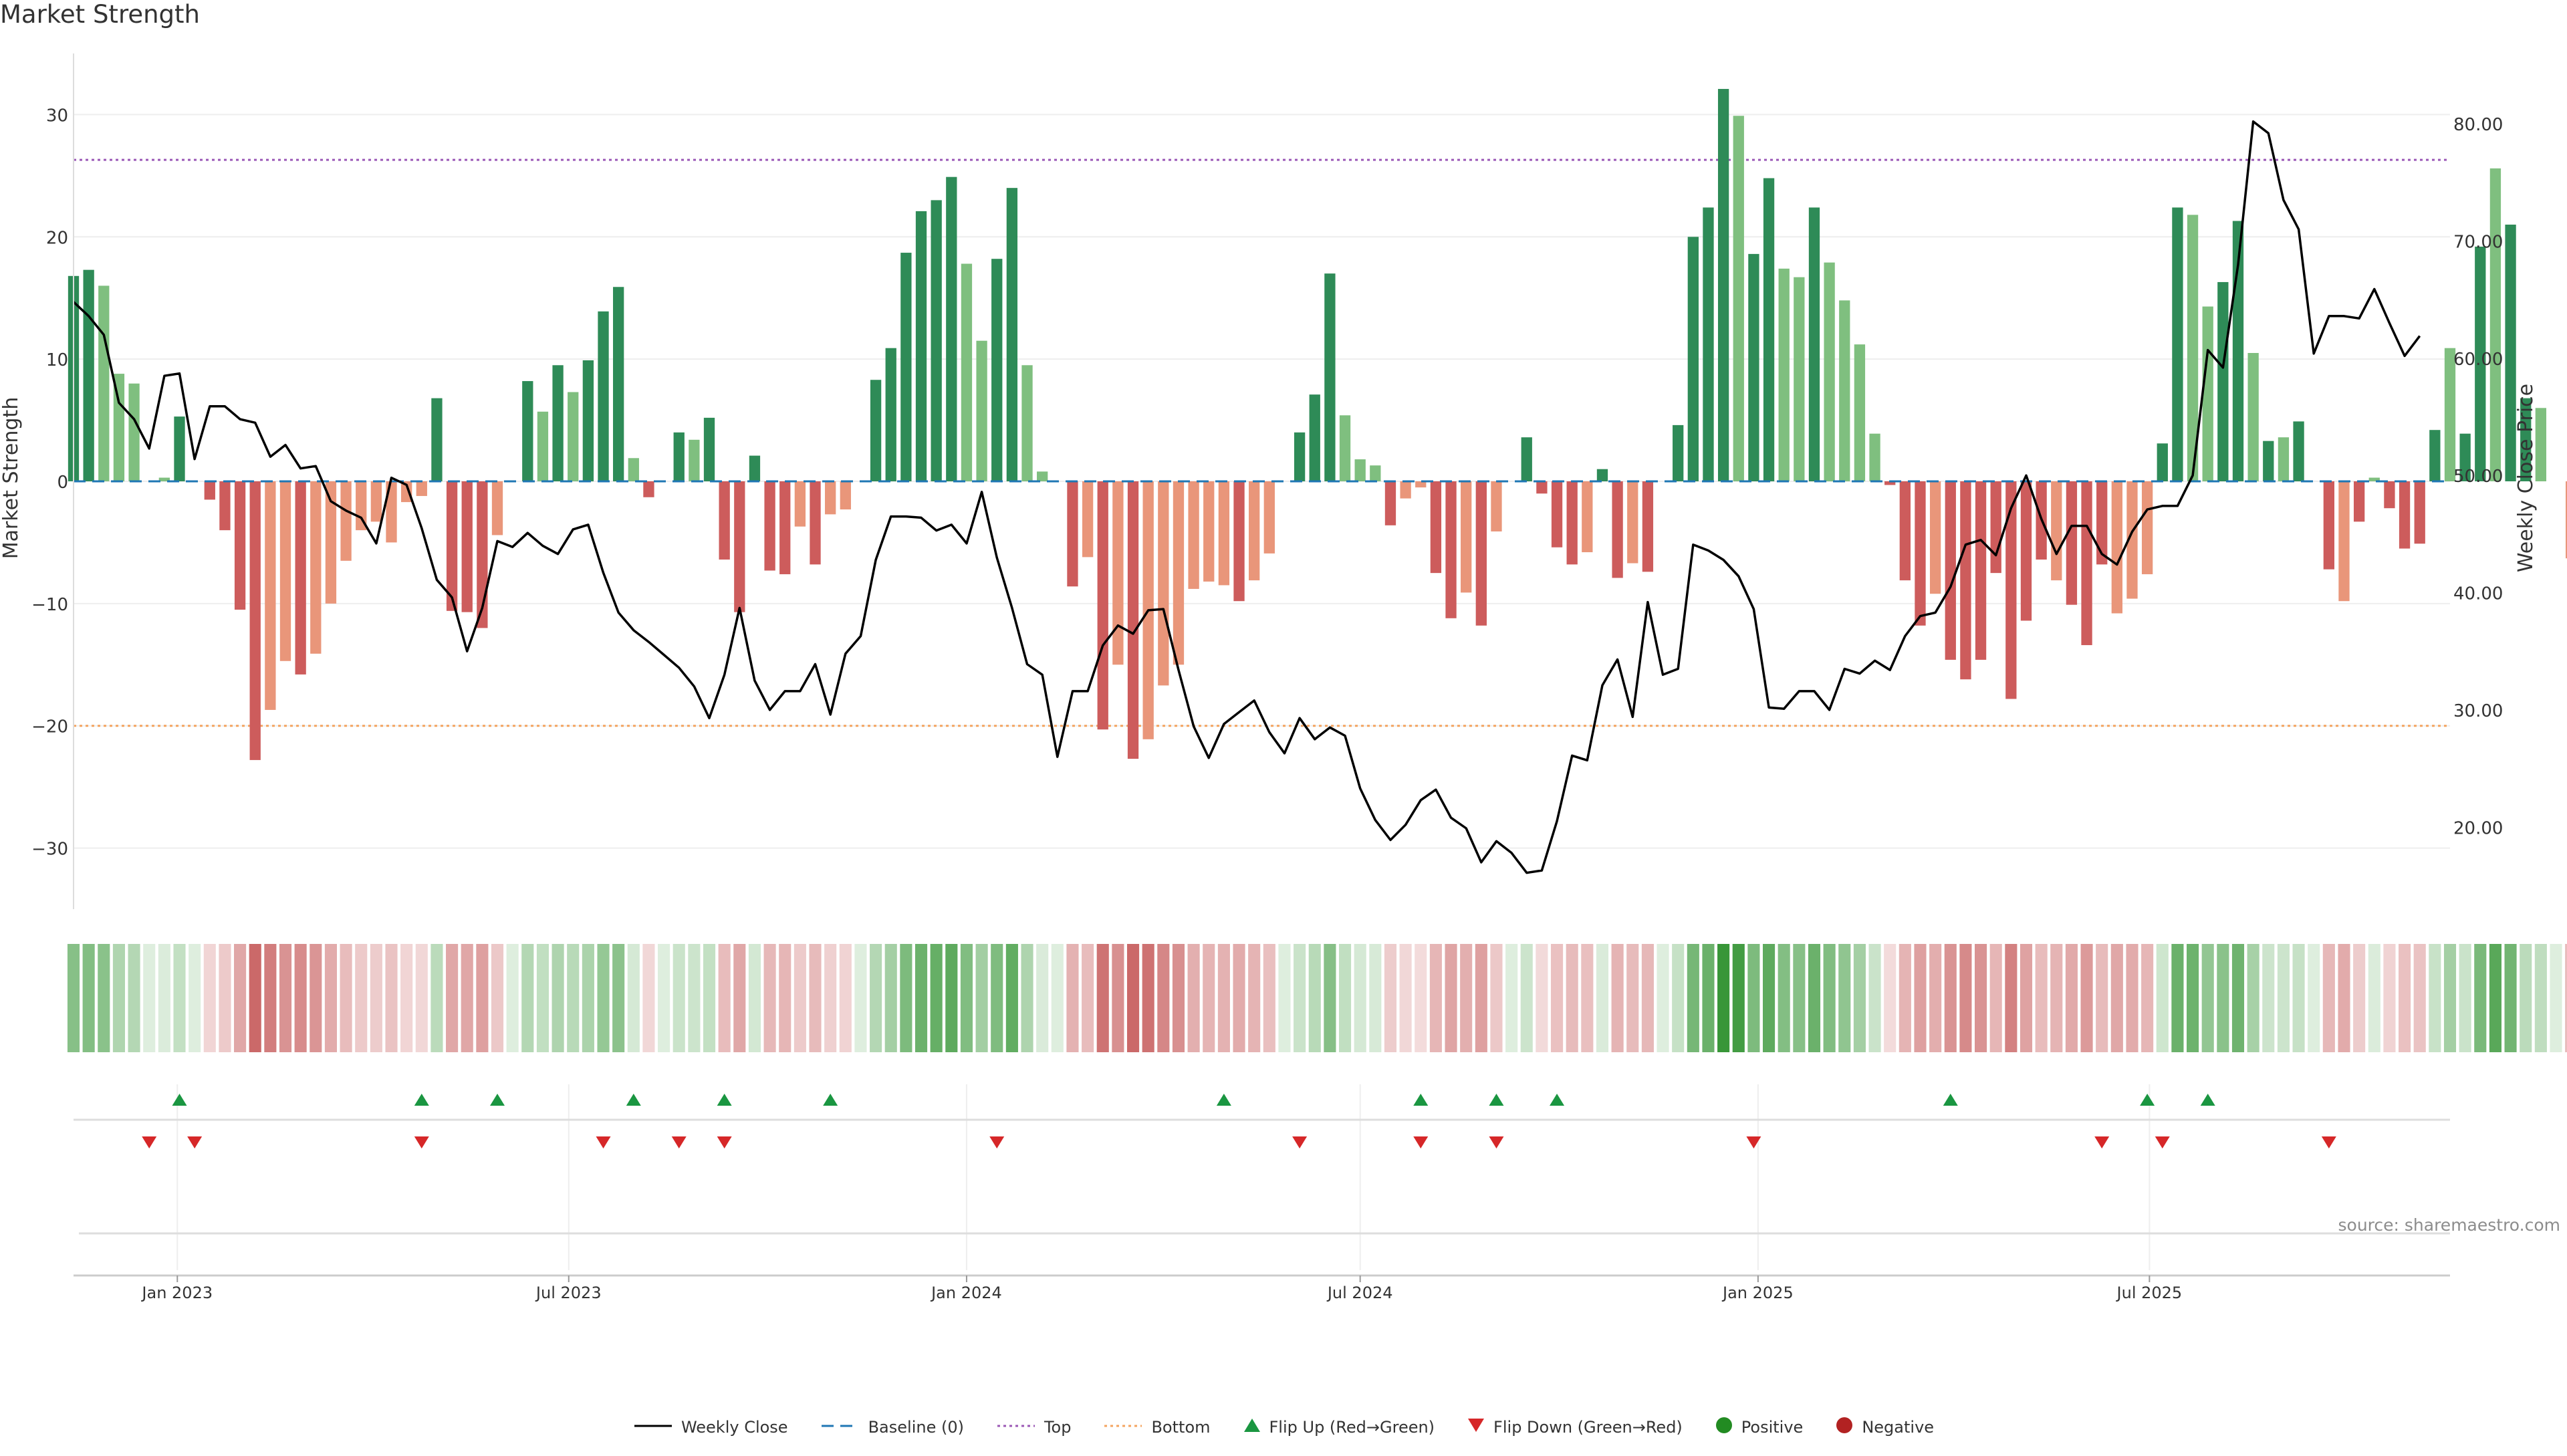  Describe the element at coordinates (916, 1427) in the screenshot. I see `legend-label: Baseline (0)` at that location.